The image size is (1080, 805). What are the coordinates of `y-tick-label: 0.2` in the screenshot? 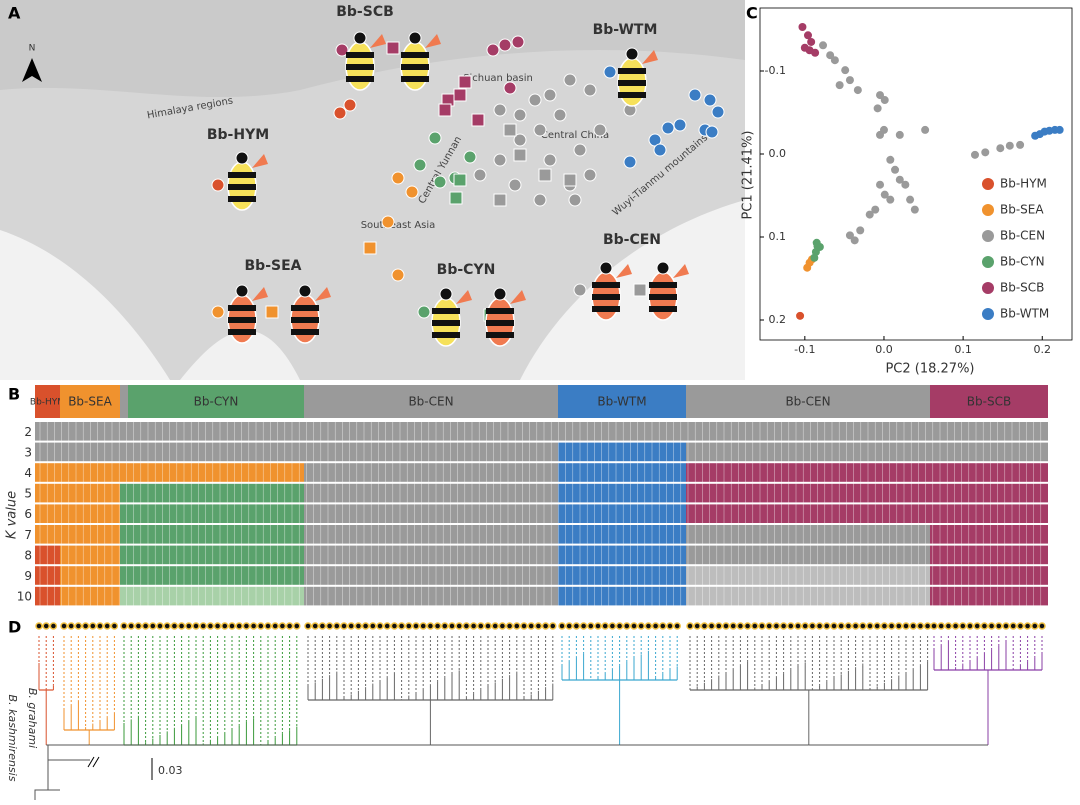 It's located at (778, 319).